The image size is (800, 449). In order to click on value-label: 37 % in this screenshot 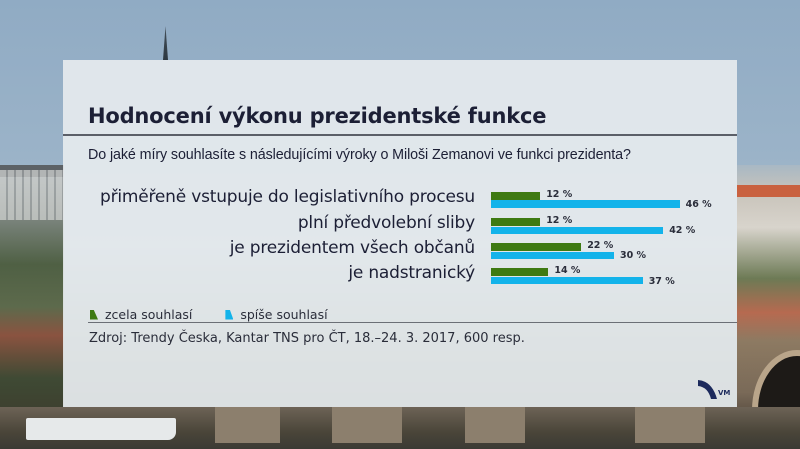, I will do `click(661, 281)`.